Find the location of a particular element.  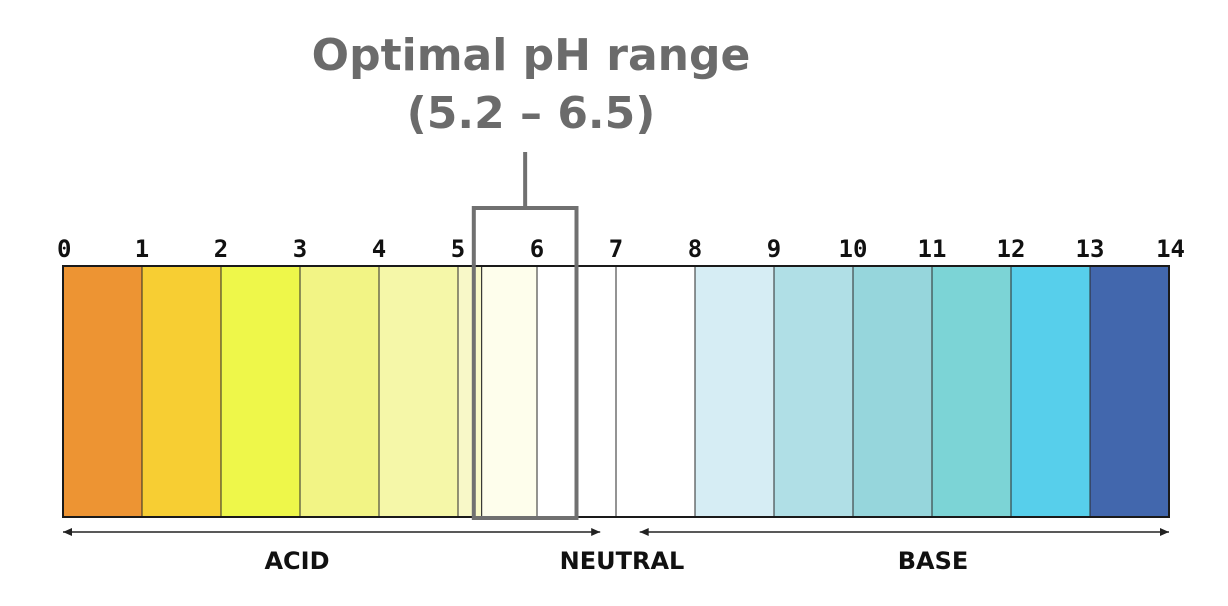

tick-label-8: 8 is located at coordinates (695, 249).